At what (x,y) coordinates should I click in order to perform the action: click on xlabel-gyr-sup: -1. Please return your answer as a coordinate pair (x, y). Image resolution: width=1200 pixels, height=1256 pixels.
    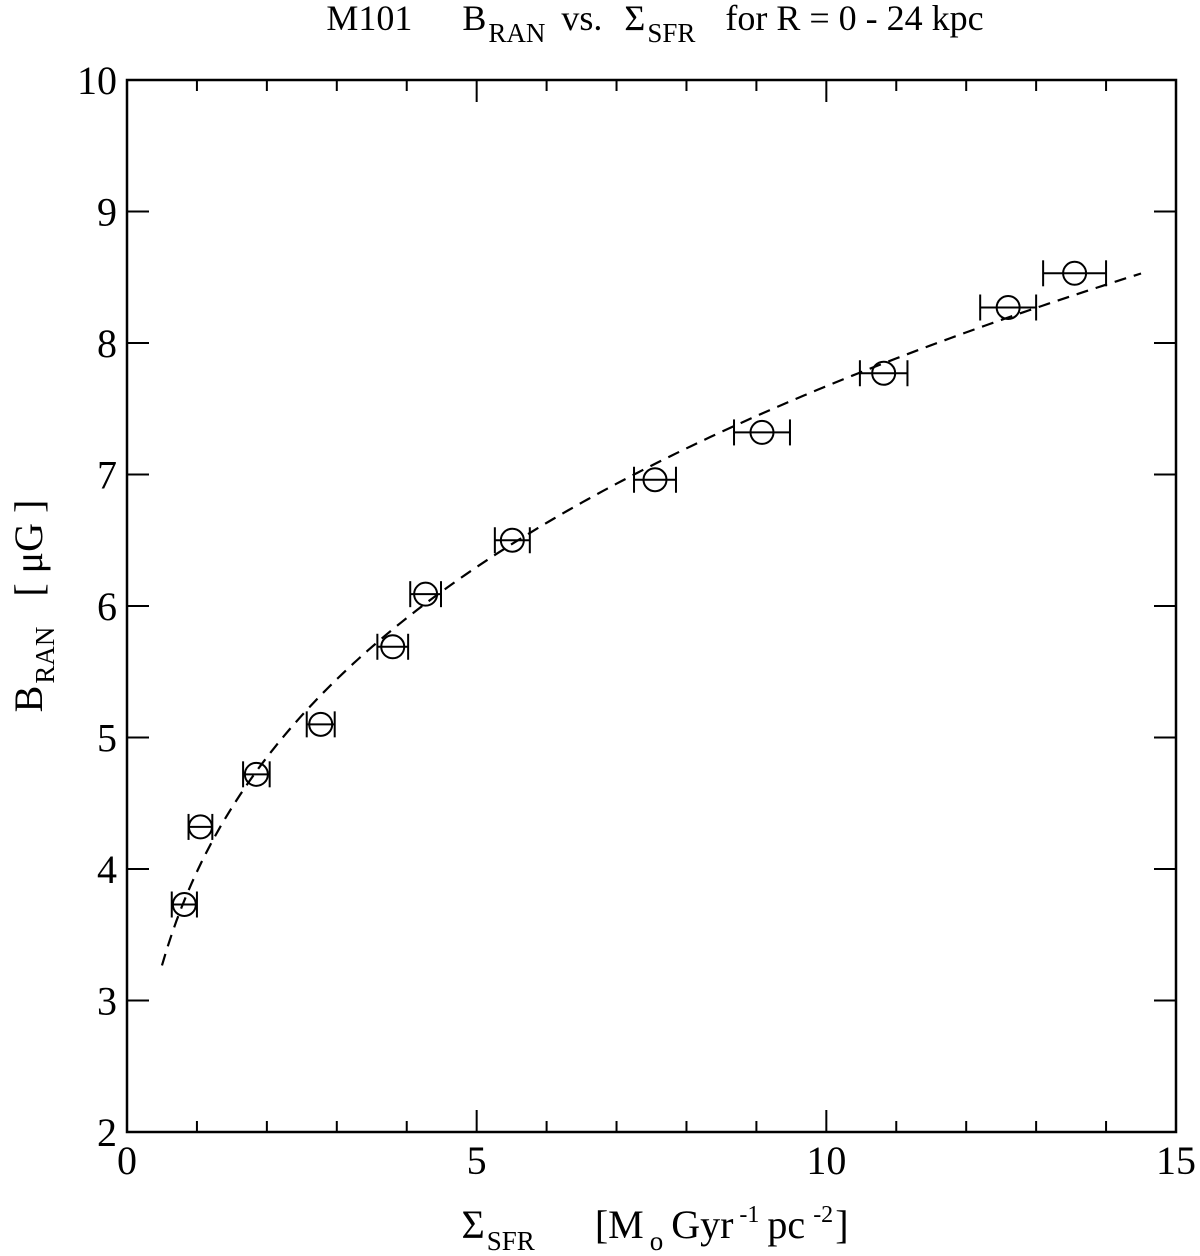
    Looking at the image, I should click on (749, 1215).